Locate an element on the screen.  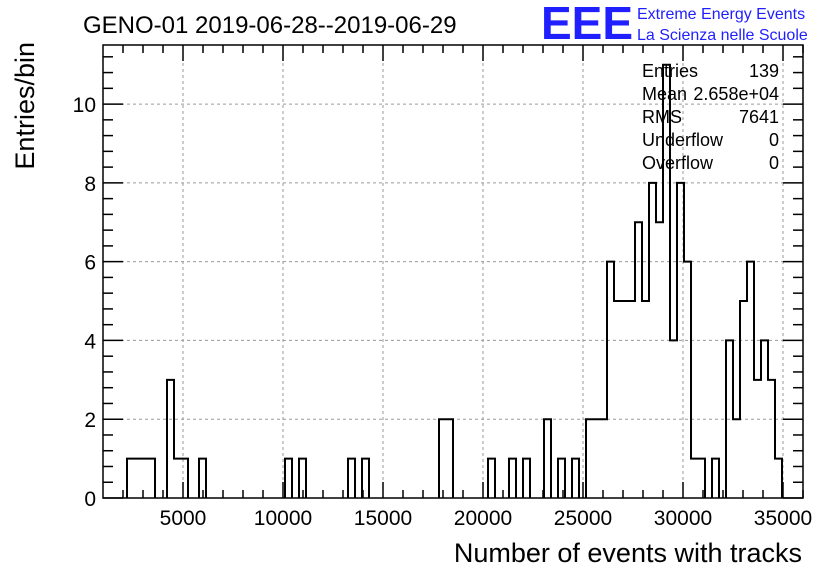
x-tick-label: 20000 is located at coordinates (483, 518).